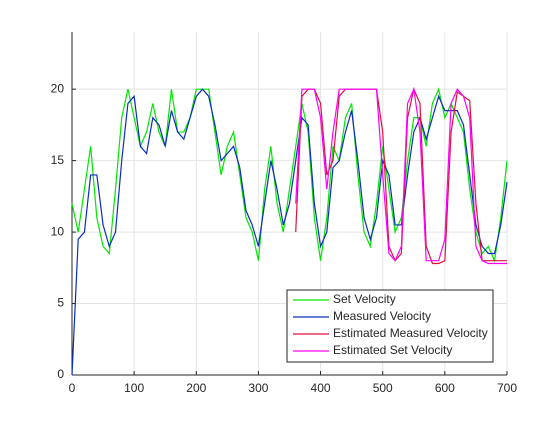  I want to click on y-tick-label: 0, so click(60, 374).